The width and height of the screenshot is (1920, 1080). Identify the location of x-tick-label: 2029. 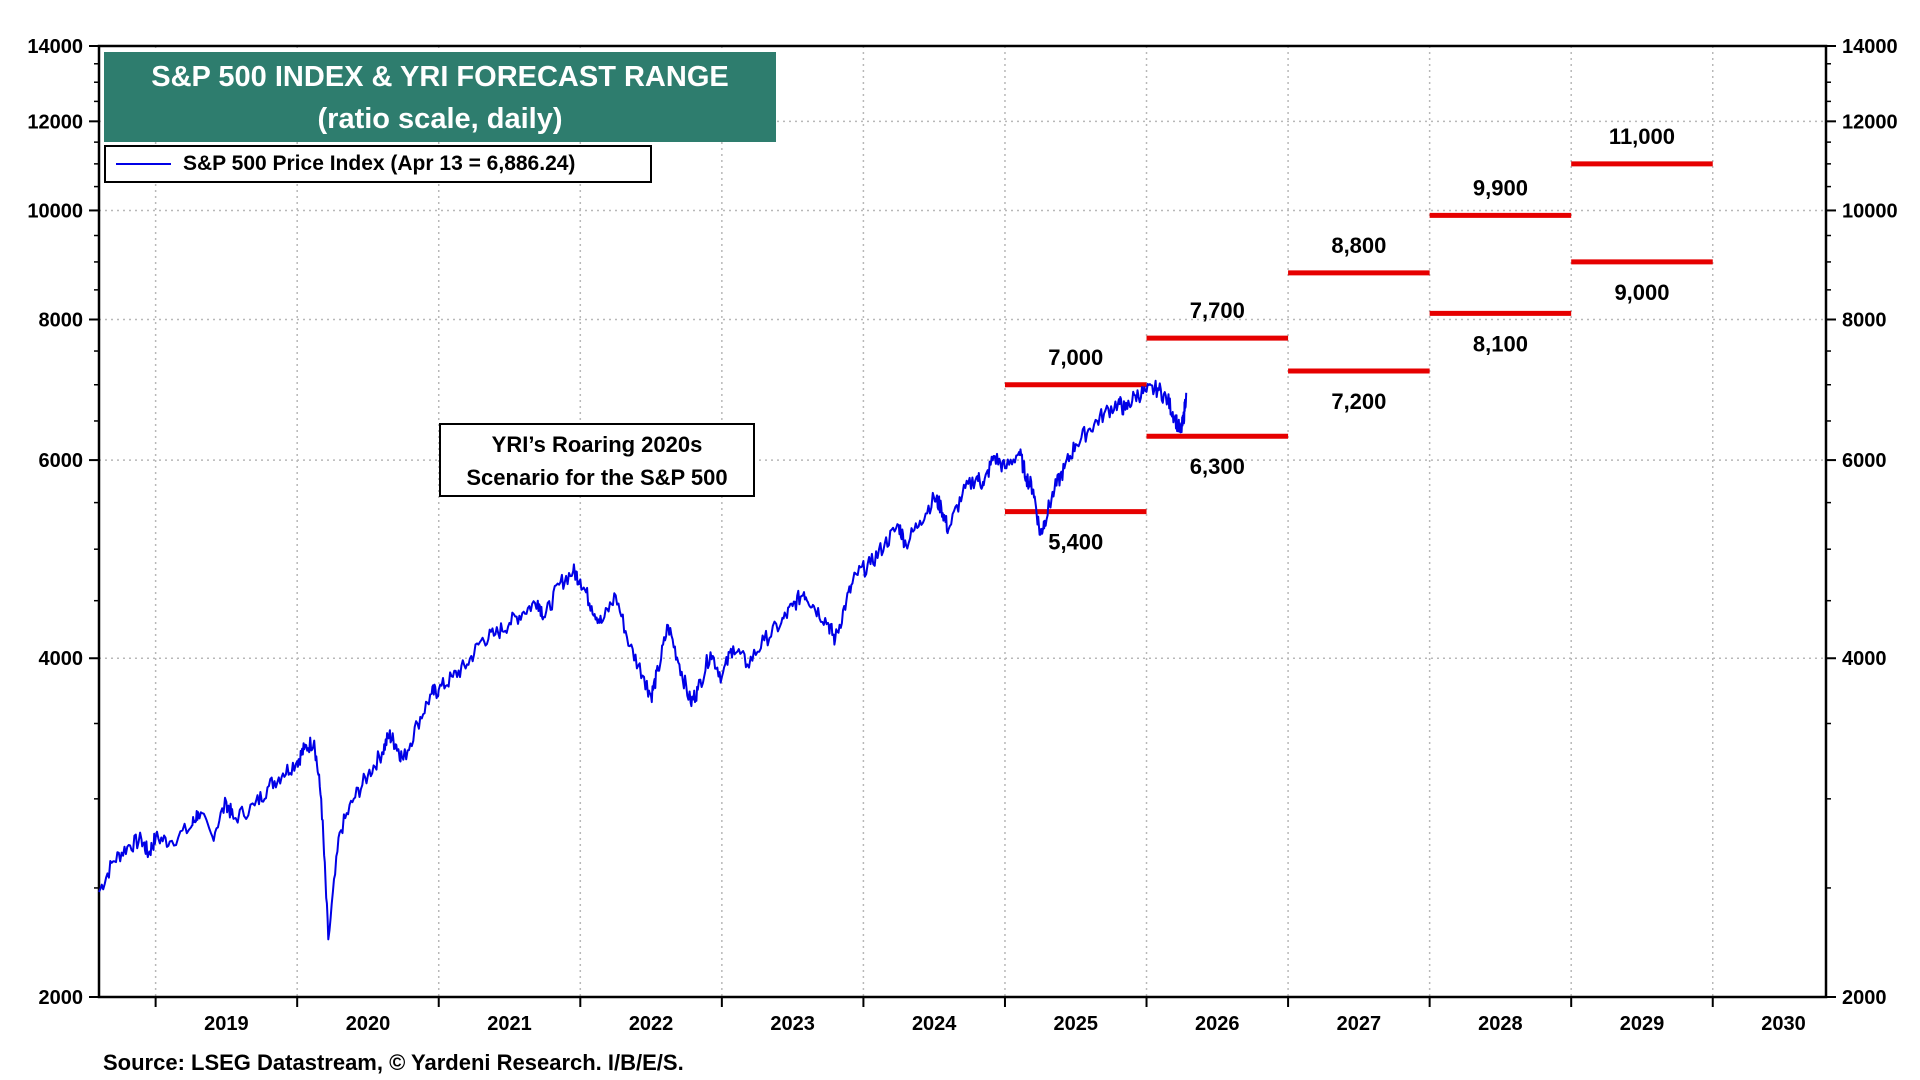
(1642, 1024).